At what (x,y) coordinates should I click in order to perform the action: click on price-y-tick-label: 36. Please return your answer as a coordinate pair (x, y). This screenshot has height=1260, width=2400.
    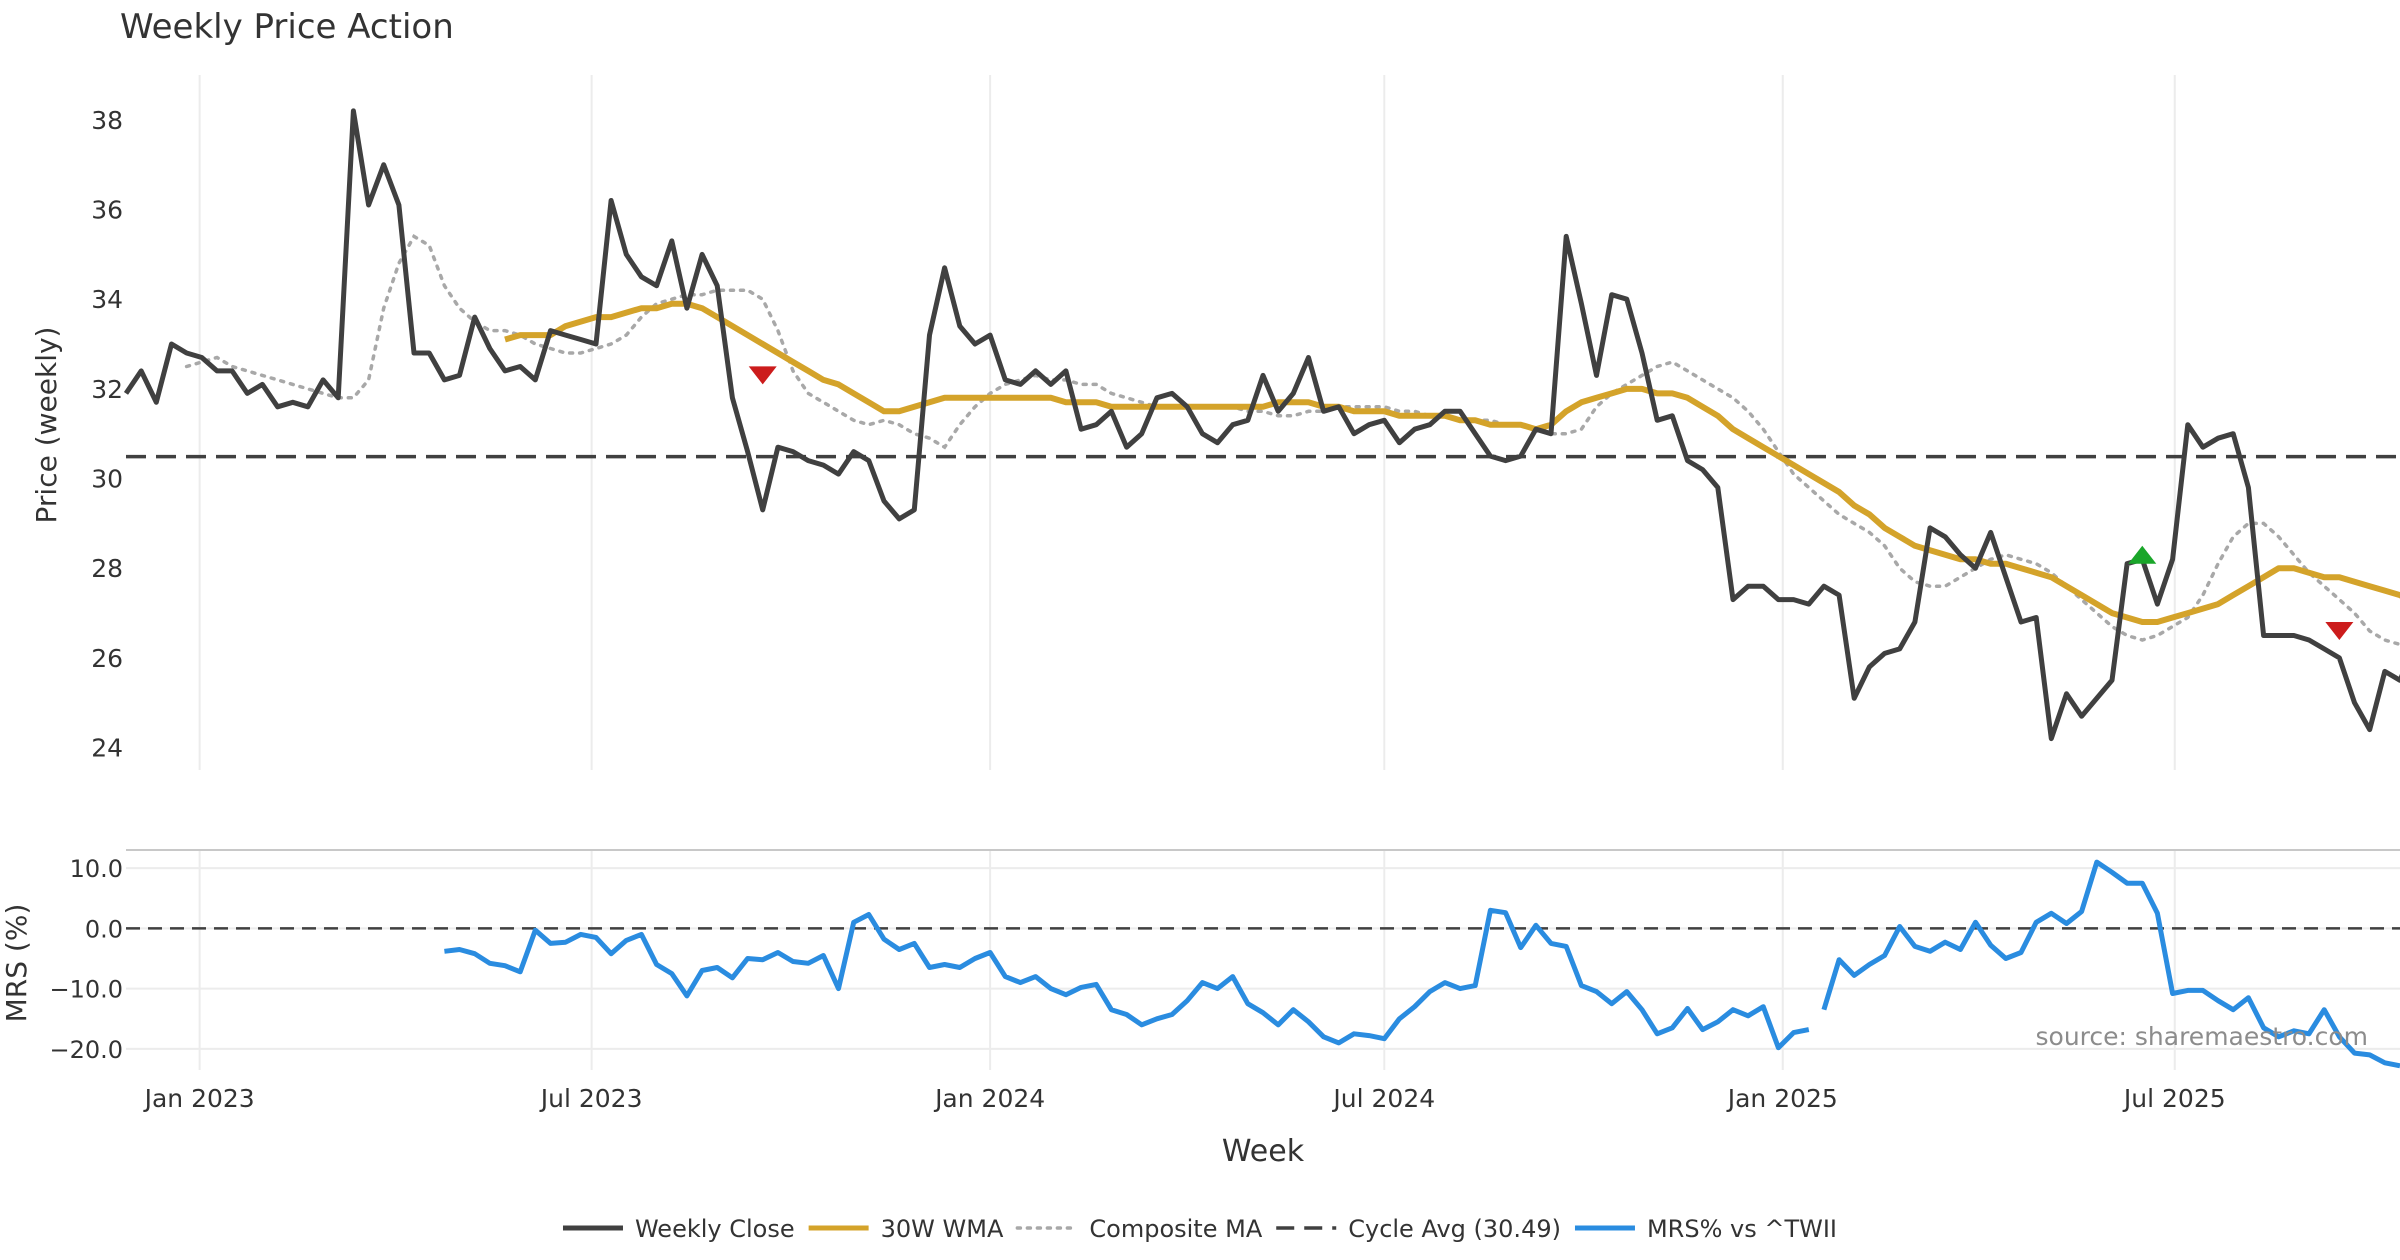
    Looking at the image, I should click on (107, 210).